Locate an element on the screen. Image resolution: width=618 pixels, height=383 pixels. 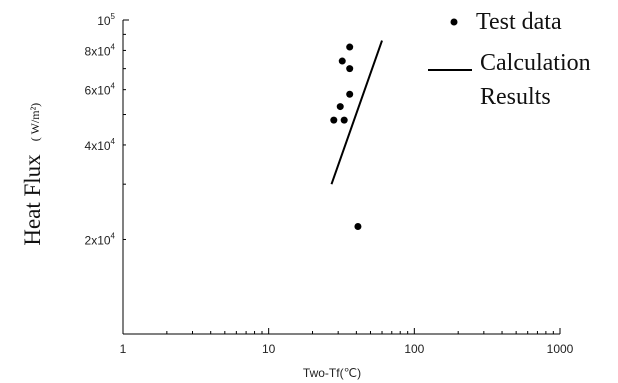
legend: Test data Calculation Results is located at coordinates (509, 59).